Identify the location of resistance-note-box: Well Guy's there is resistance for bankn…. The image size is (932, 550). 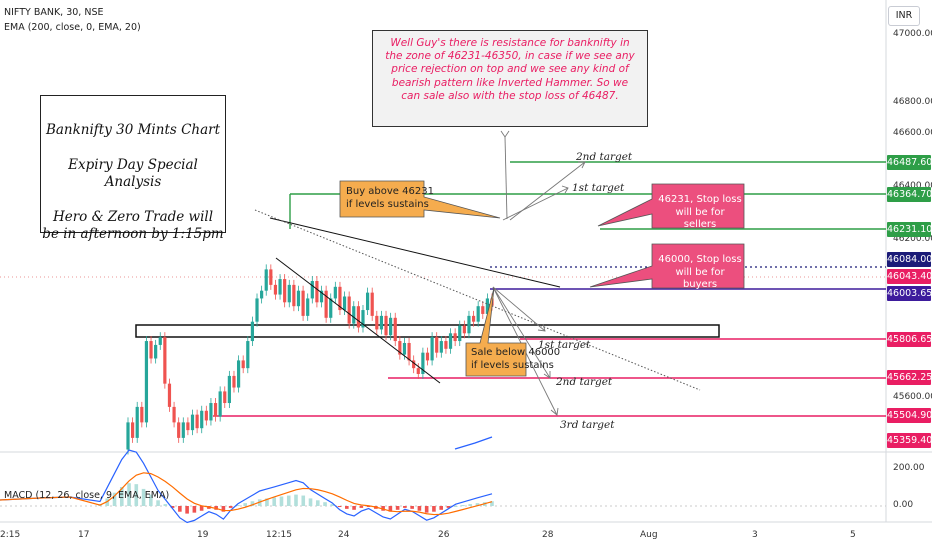
(510, 78).